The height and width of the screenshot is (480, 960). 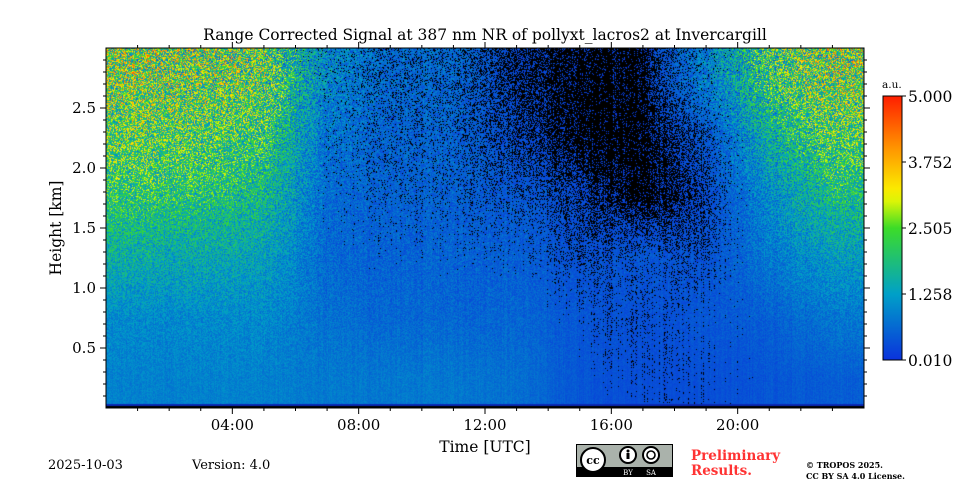 What do you see at coordinates (892, 85) in the screenshot?
I see `colorbar-label: a.u.` at bounding box center [892, 85].